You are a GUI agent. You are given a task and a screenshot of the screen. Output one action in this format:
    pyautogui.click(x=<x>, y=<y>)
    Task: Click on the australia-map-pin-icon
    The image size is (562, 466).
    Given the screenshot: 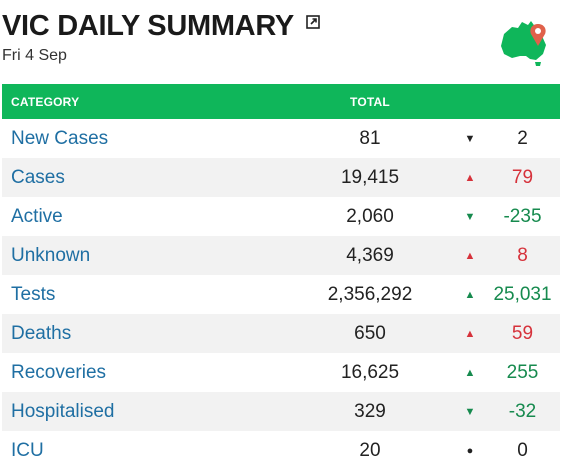 What is the action you would take?
    pyautogui.click(x=525, y=42)
    